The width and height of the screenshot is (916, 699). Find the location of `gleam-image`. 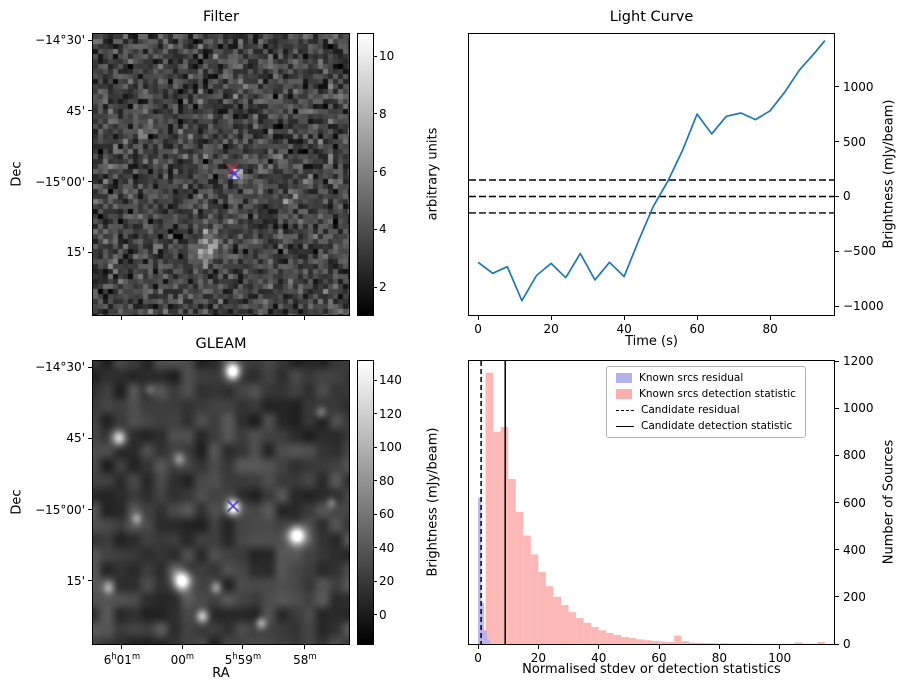

gleam-image is located at coordinates (221, 502).